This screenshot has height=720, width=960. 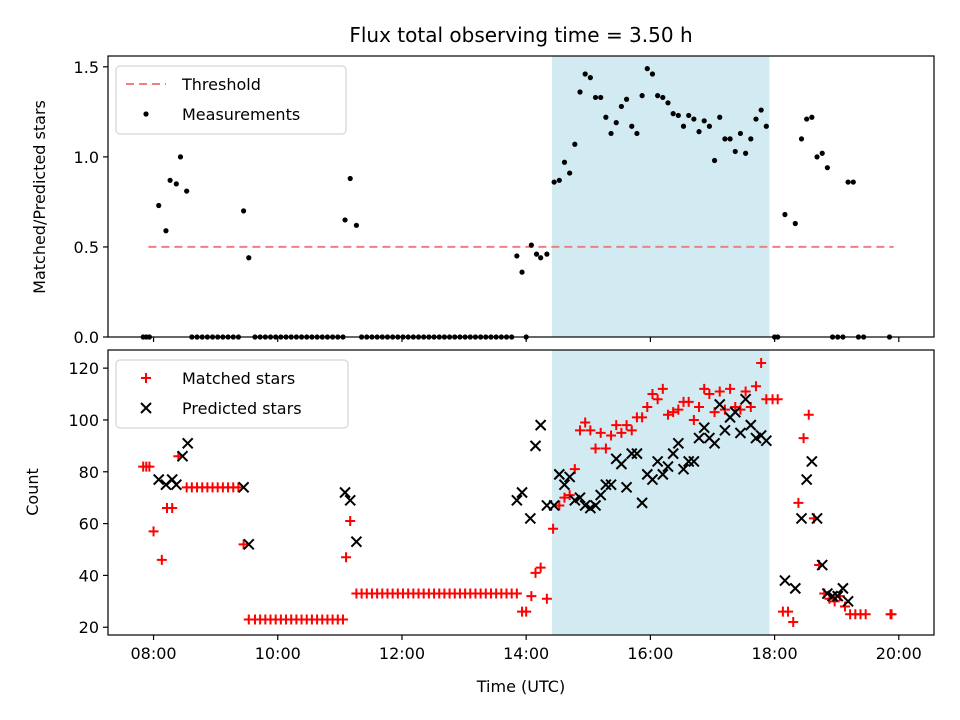 What do you see at coordinates (242, 408) in the screenshot?
I see `legend-label: Predicted stars` at bounding box center [242, 408].